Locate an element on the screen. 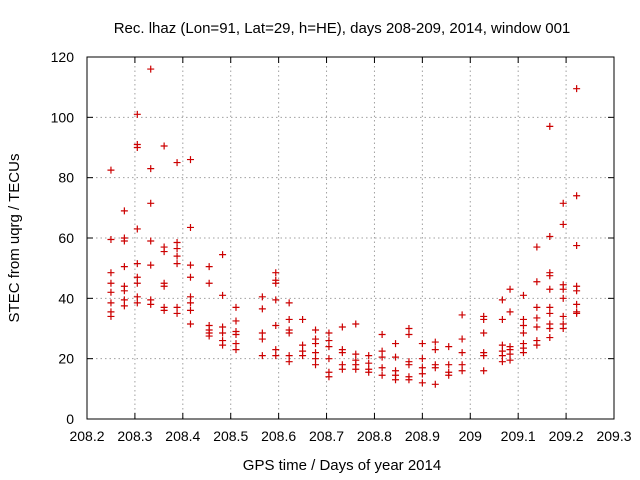  y-tick-label: 0 is located at coordinates (70, 419).